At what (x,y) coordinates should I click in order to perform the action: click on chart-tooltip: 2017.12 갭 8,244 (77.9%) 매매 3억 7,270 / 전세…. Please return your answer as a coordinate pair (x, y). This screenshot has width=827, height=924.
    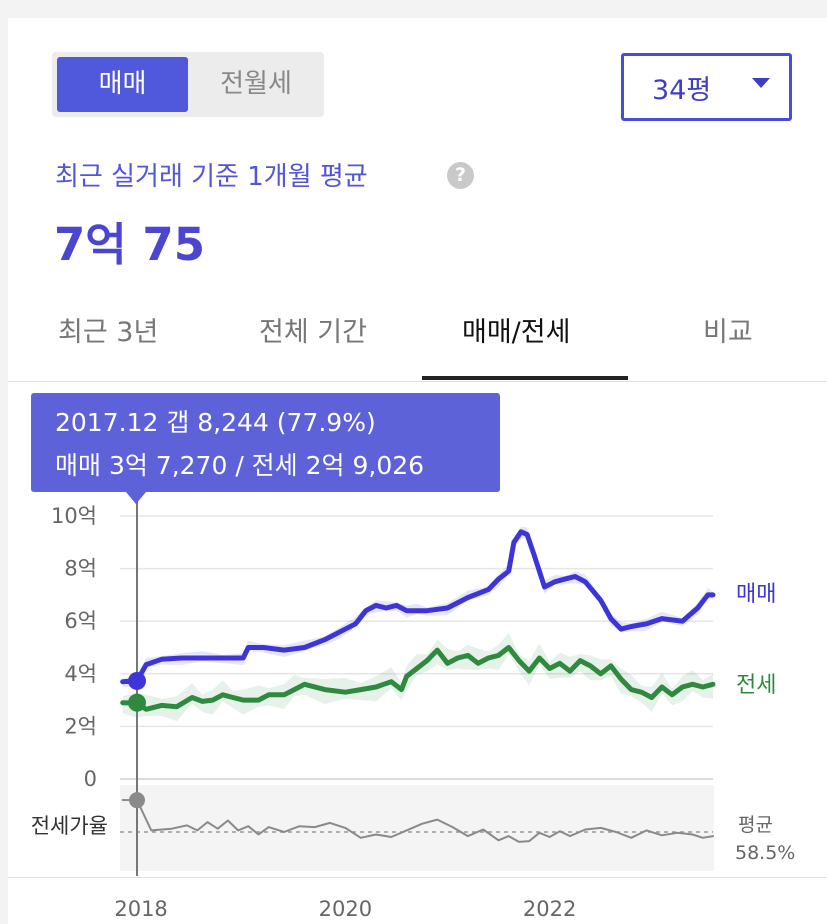
    Looking at the image, I should click on (265, 442).